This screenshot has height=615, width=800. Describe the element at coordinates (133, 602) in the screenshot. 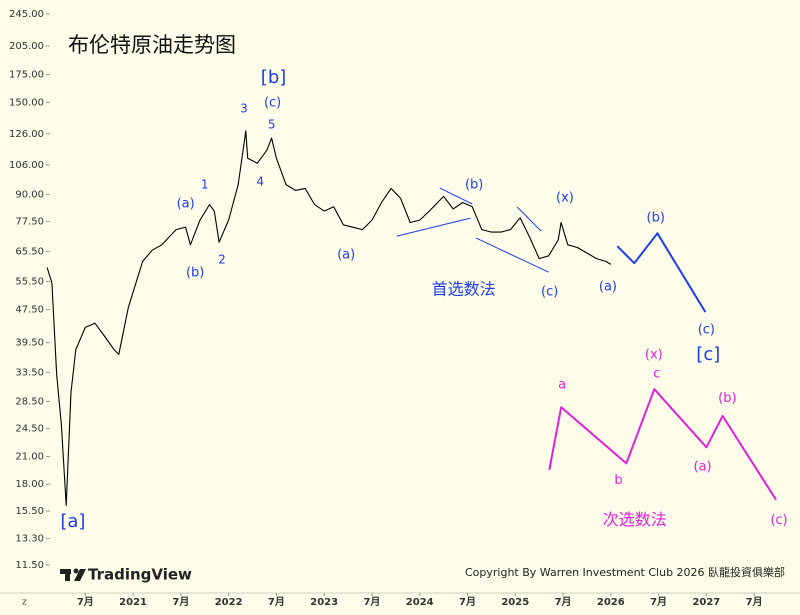

I see `x-tick-label: 2021` at that location.